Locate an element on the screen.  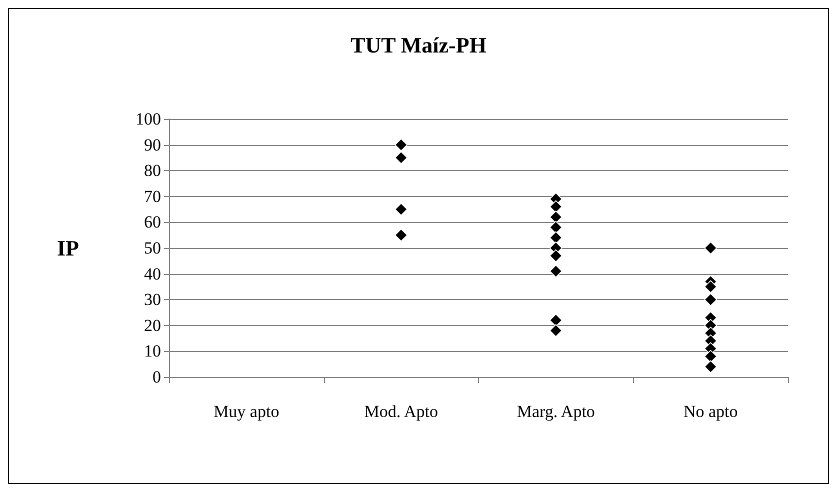
y-tick-label: 30 is located at coordinates (152, 300).